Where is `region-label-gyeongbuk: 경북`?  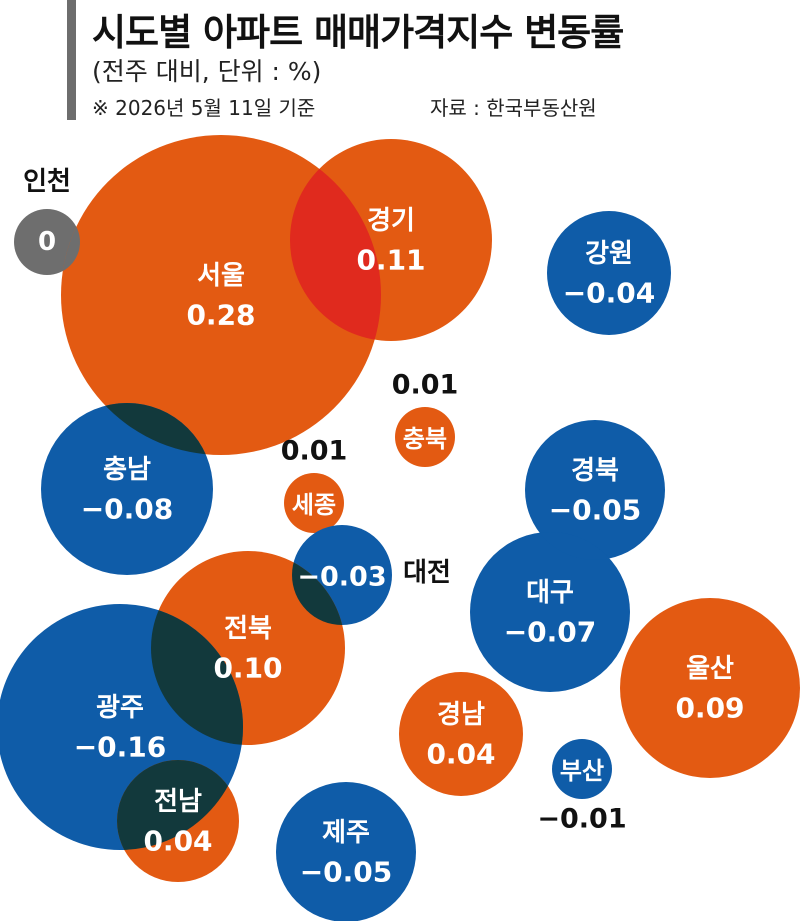 region-label-gyeongbuk: 경북 is located at coordinates (595, 471).